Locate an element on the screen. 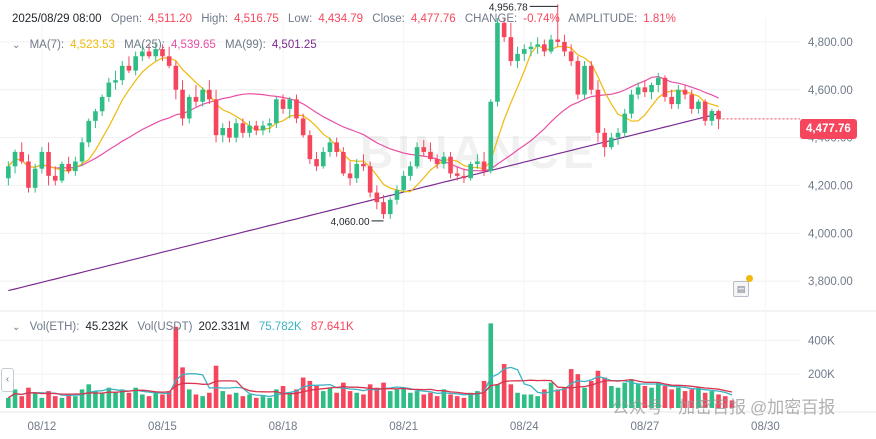  overlay-watermark-handle: @加密百报 is located at coordinates (793, 407).